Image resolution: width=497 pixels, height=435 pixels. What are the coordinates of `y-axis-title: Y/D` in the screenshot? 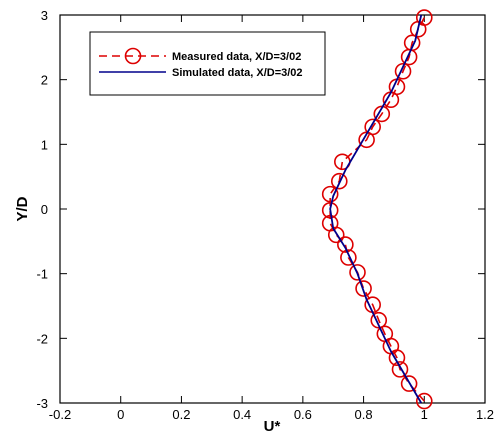 It's located at (22, 208).